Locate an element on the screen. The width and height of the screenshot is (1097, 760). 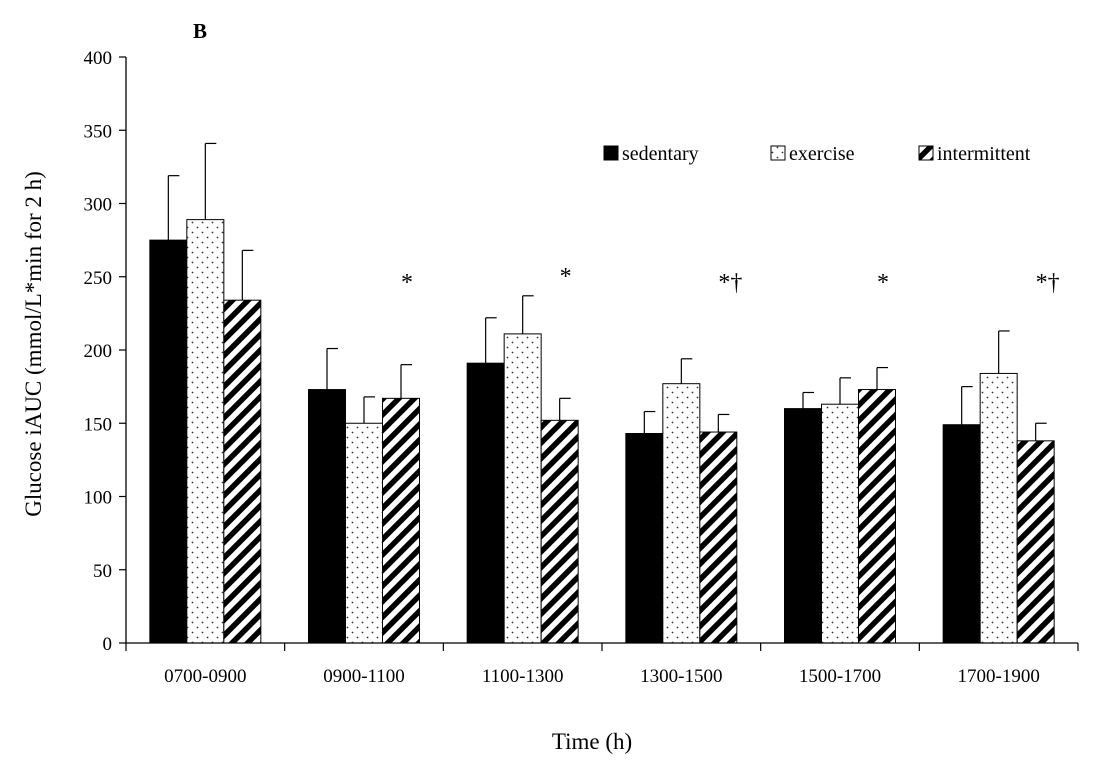
legend-swatch-exercise is located at coordinates (778, 153).